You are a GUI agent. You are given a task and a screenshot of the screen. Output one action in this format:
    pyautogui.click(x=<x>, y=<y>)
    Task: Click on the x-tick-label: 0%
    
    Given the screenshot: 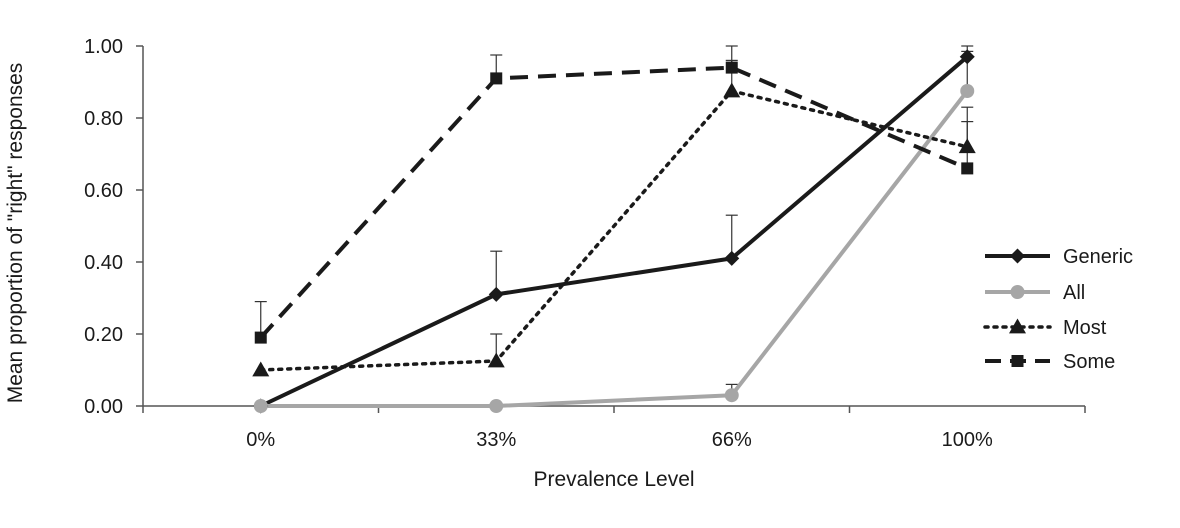 What is the action you would take?
    pyautogui.click(x=260, y=440)
    